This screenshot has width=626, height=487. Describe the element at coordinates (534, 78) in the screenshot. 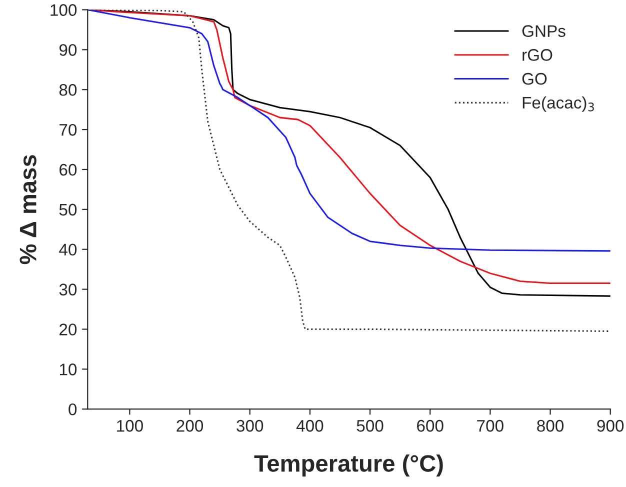

I see `legend-label: GO` at that location.